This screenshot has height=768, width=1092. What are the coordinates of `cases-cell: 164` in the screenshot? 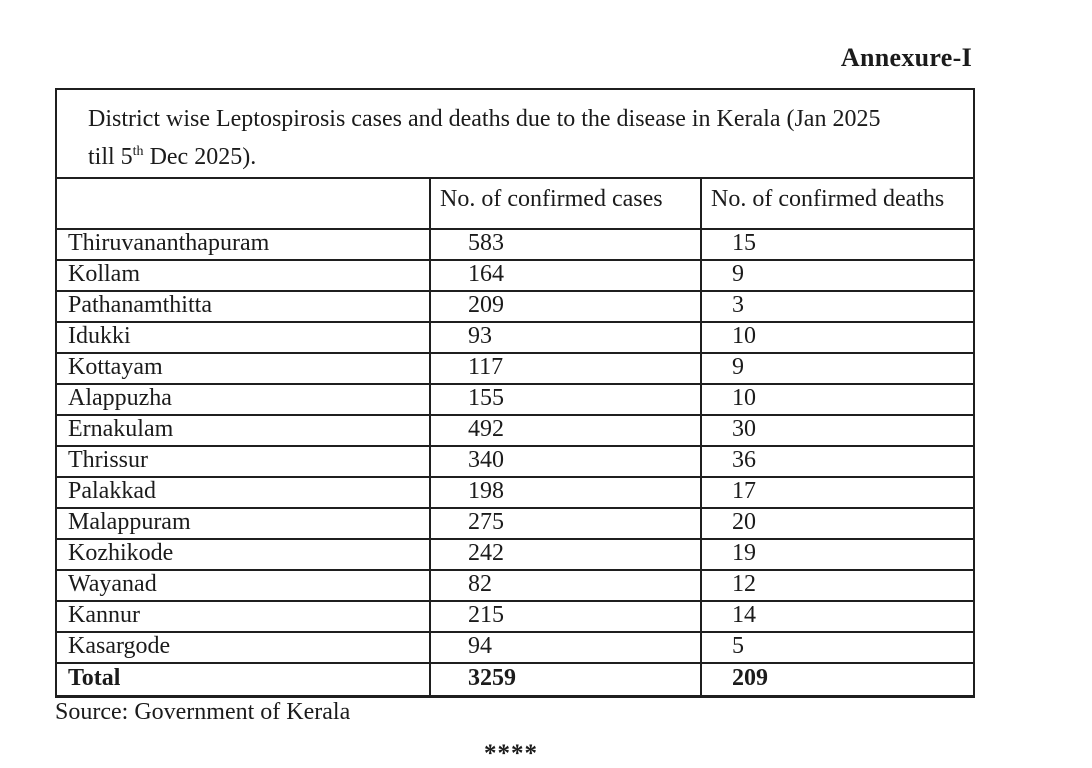 It's located at (565, 275).